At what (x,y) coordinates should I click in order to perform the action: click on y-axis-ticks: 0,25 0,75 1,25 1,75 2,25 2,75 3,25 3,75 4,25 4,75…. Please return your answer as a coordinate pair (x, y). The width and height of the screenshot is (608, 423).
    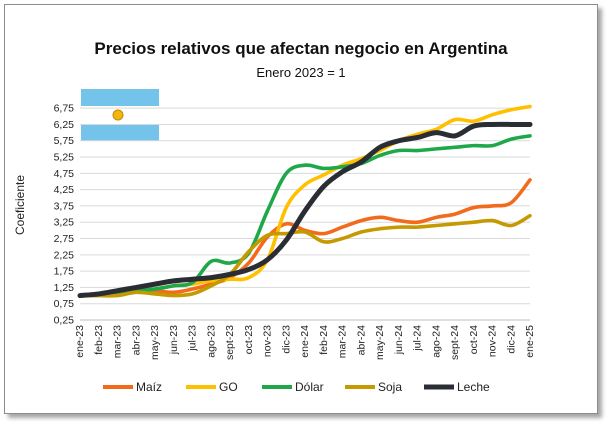
    Looking at the image, I should click on (64, 215).